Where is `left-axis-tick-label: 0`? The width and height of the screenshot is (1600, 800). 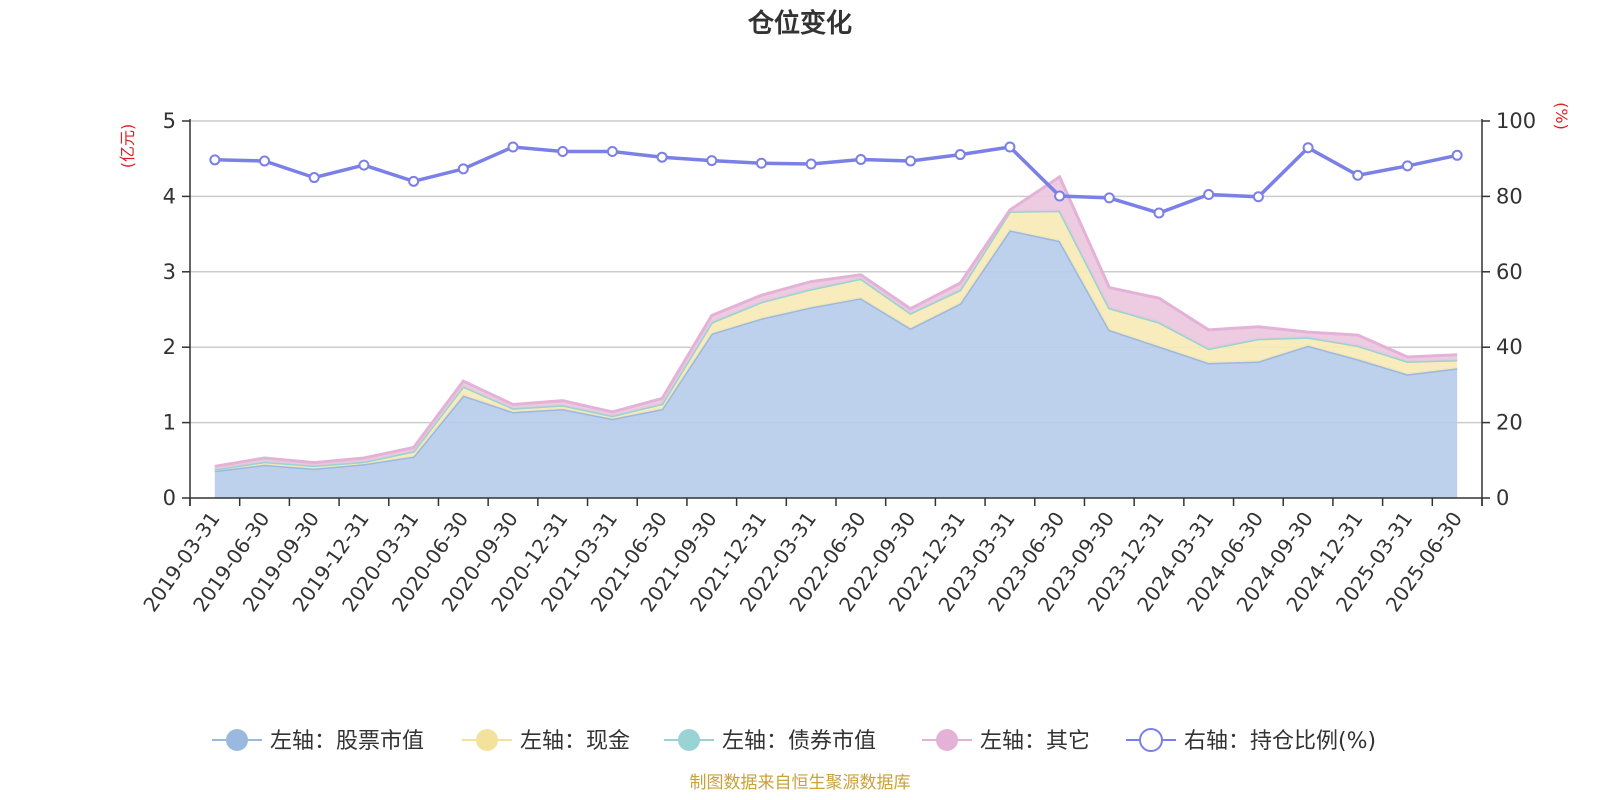
left-axis-tick-label: 0 is located at coordinates (169, 498).